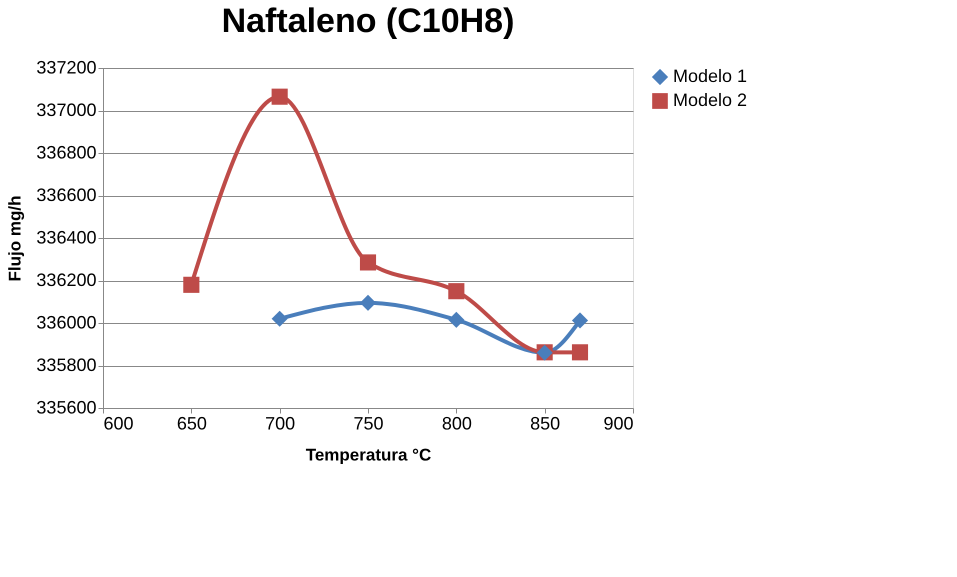 This screenshot has height=577, width=957. What do you see at coordinates (119, 424) in the screenshot?
I see `x-tick-label: 600` at bounding box center [119, 424].